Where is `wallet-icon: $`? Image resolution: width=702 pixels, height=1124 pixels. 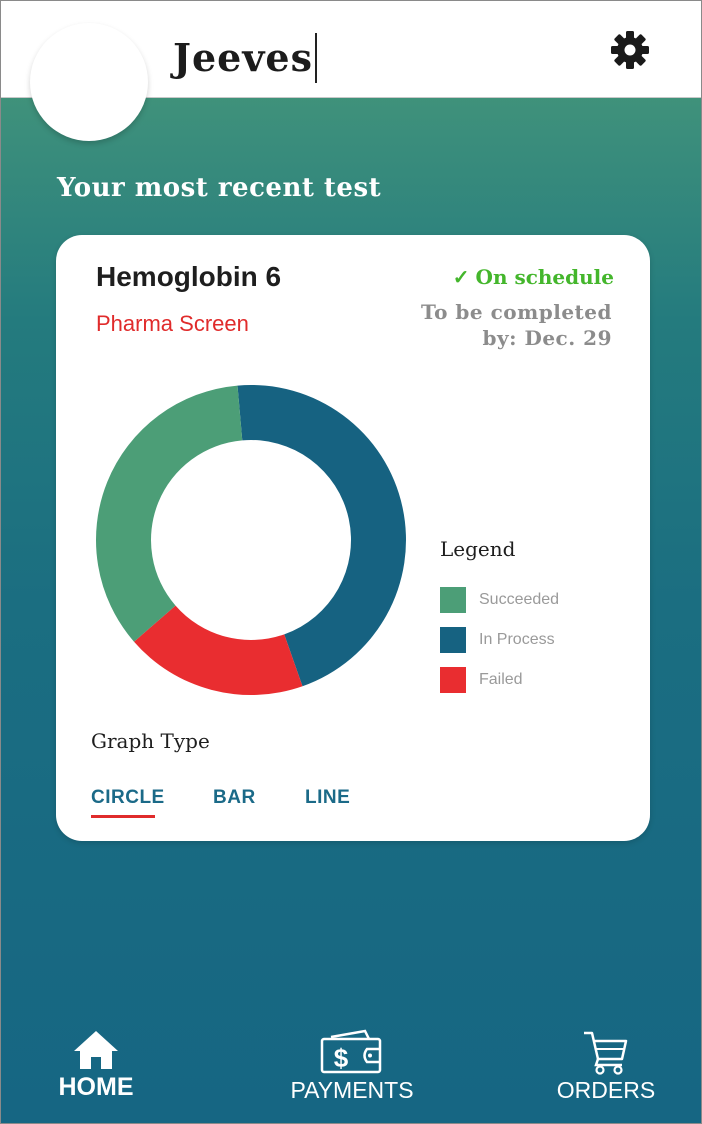
wallet-icon: $ is located at coordinates (351, 1051).